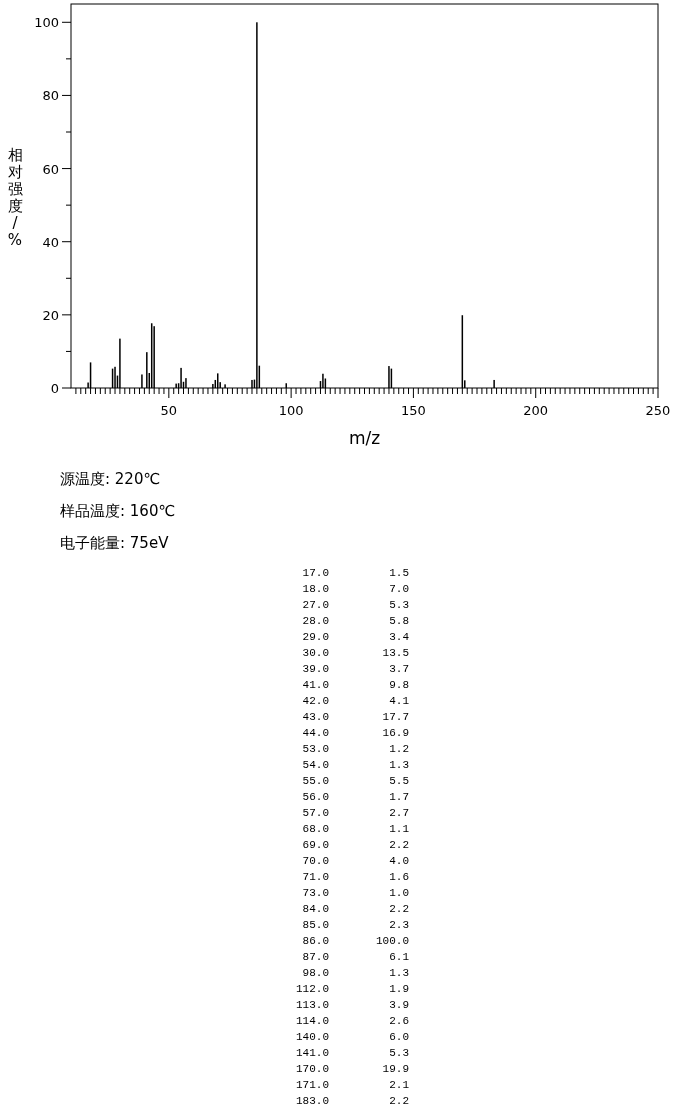 The height and width of the screenshot is (1120, 680). I want to click on y-tick-label: 80, so click(50, 96).